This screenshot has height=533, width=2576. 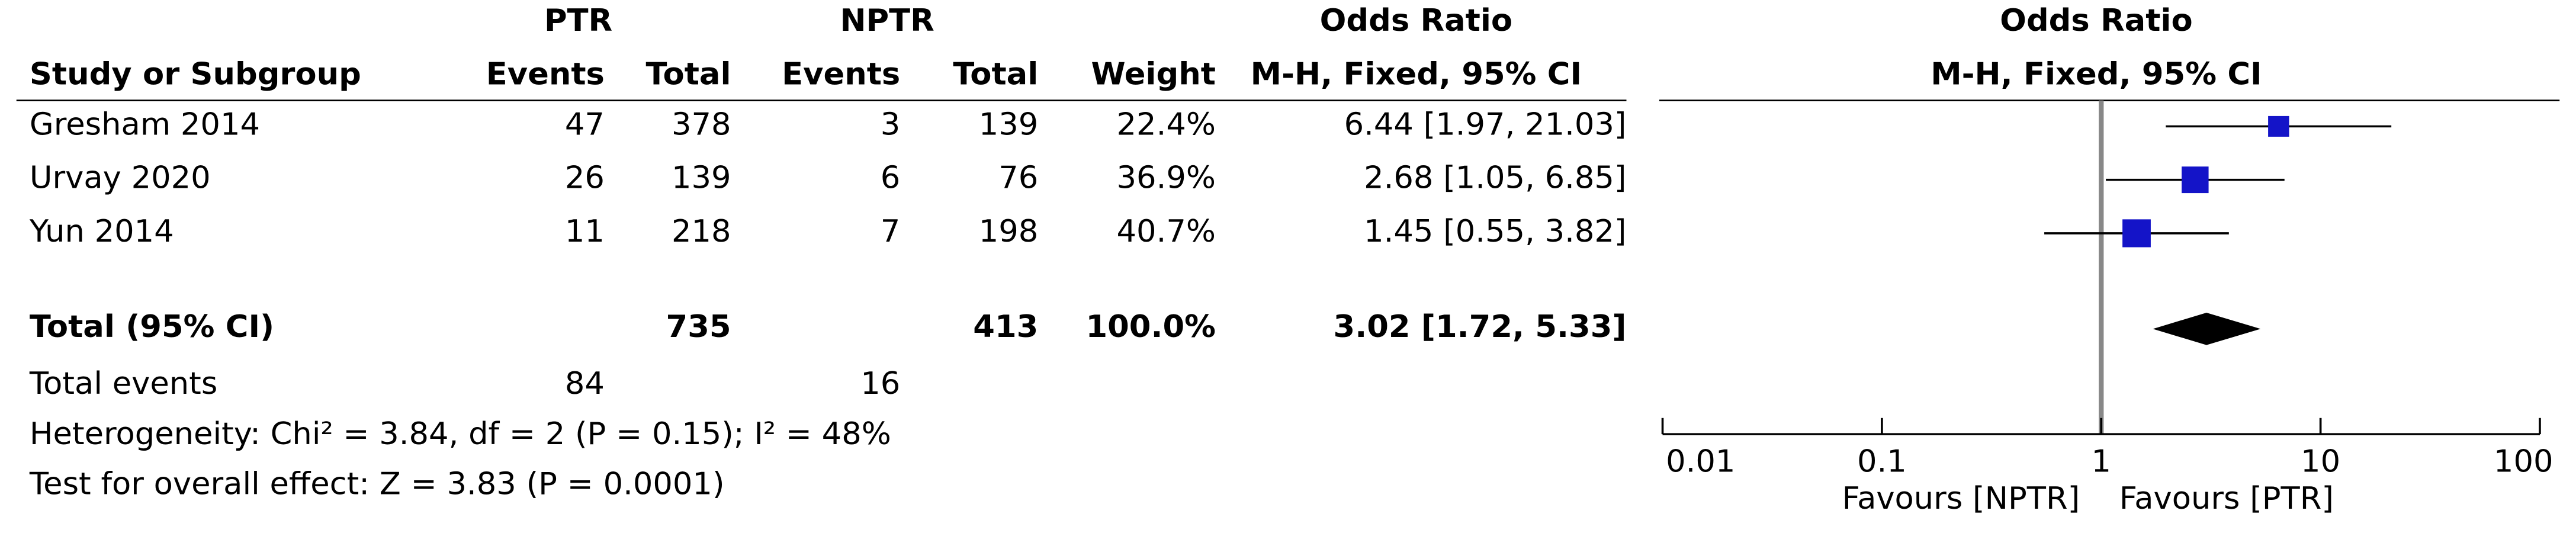 I want to click on odds-ratio: 2.68 [1.05, 6.85], so click(x=1495, y=178).